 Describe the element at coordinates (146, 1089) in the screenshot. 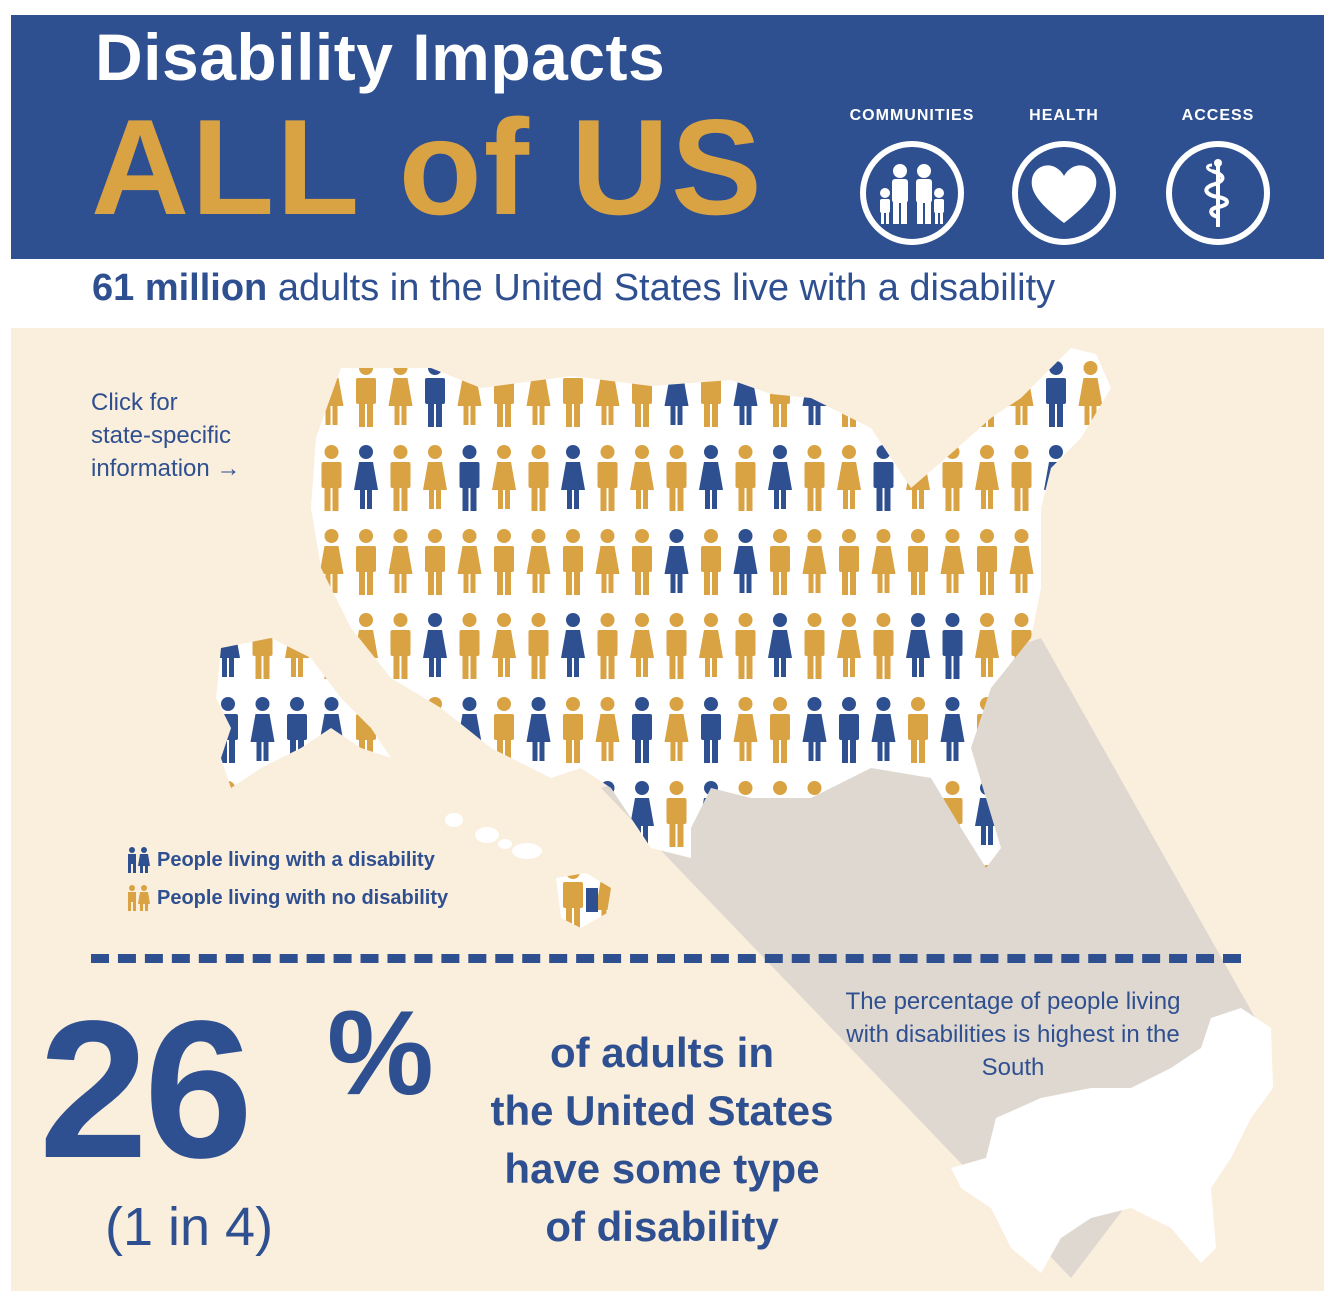

I see `big-percent: 26` at that location.